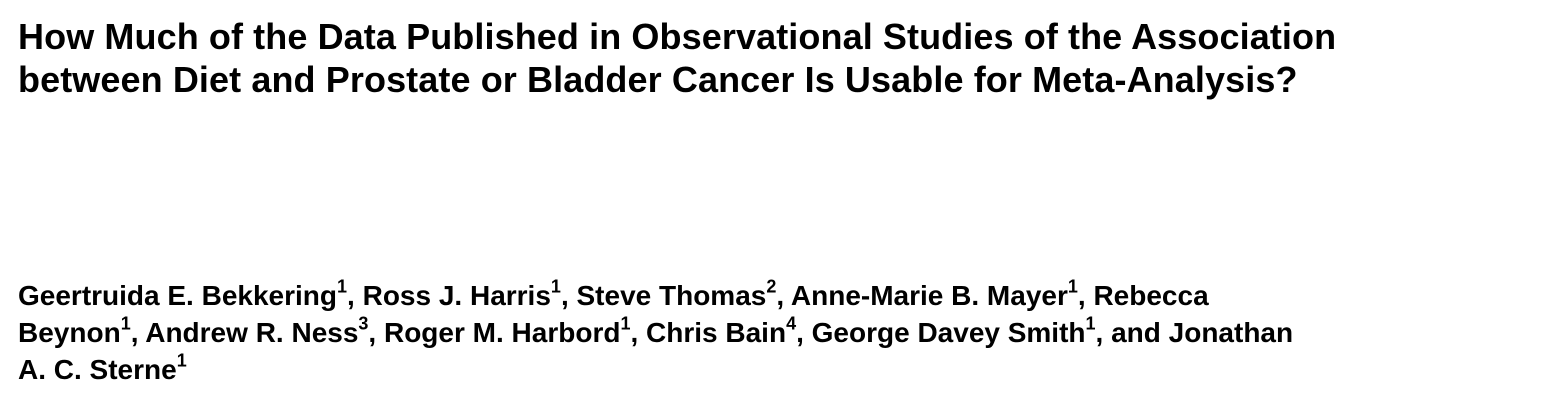  Describe the element at coordinates (671, 295) in the screenshot. I see `author-name: Steve Thomas` at that location.